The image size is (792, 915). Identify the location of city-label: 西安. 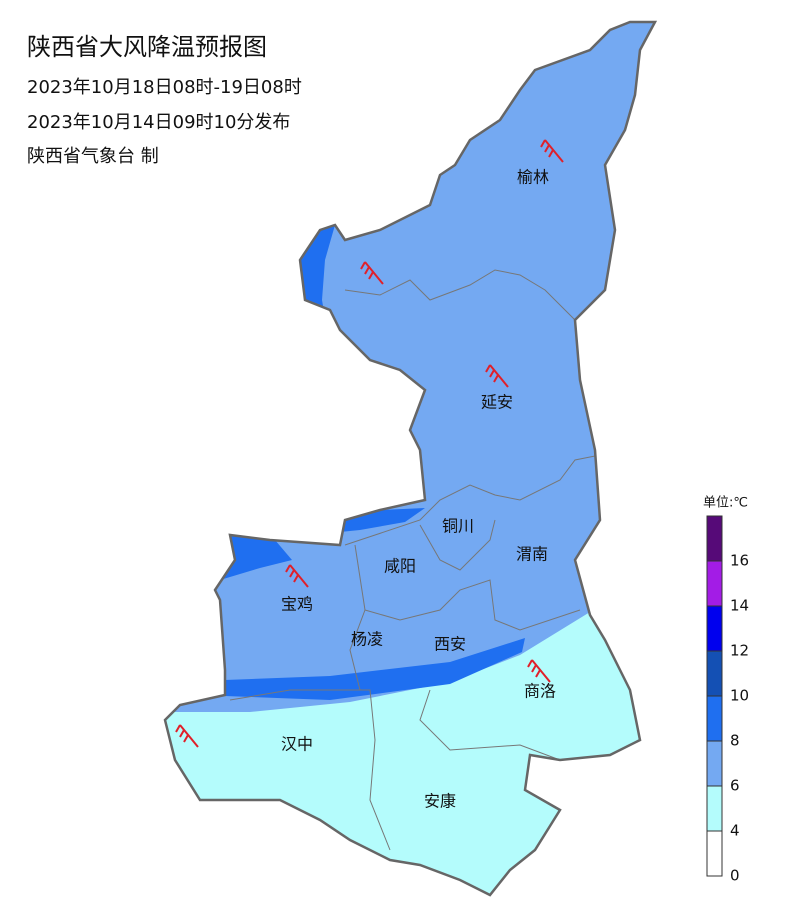
(450, 644).